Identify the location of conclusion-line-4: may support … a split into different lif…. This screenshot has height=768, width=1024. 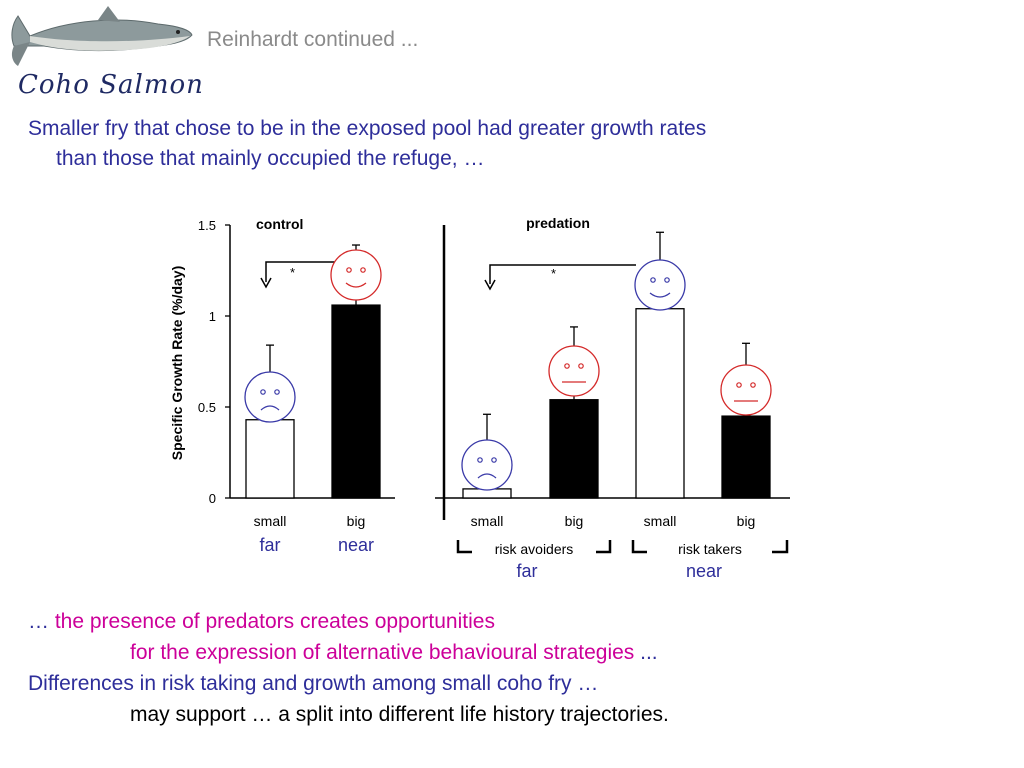
(399, 714).